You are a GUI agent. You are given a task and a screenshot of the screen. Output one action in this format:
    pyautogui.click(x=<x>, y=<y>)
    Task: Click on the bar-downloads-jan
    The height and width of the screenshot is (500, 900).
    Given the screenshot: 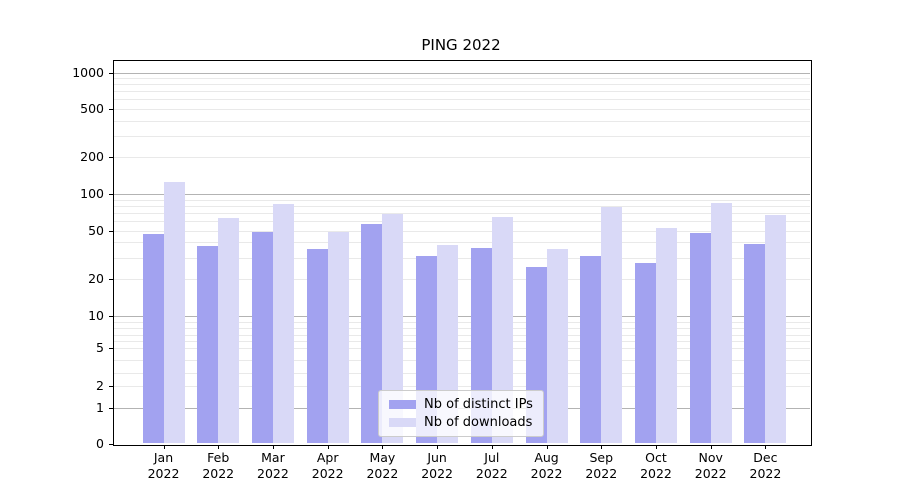 What is the action you would take?
    pyautogui.click(x=174, y=313)
    